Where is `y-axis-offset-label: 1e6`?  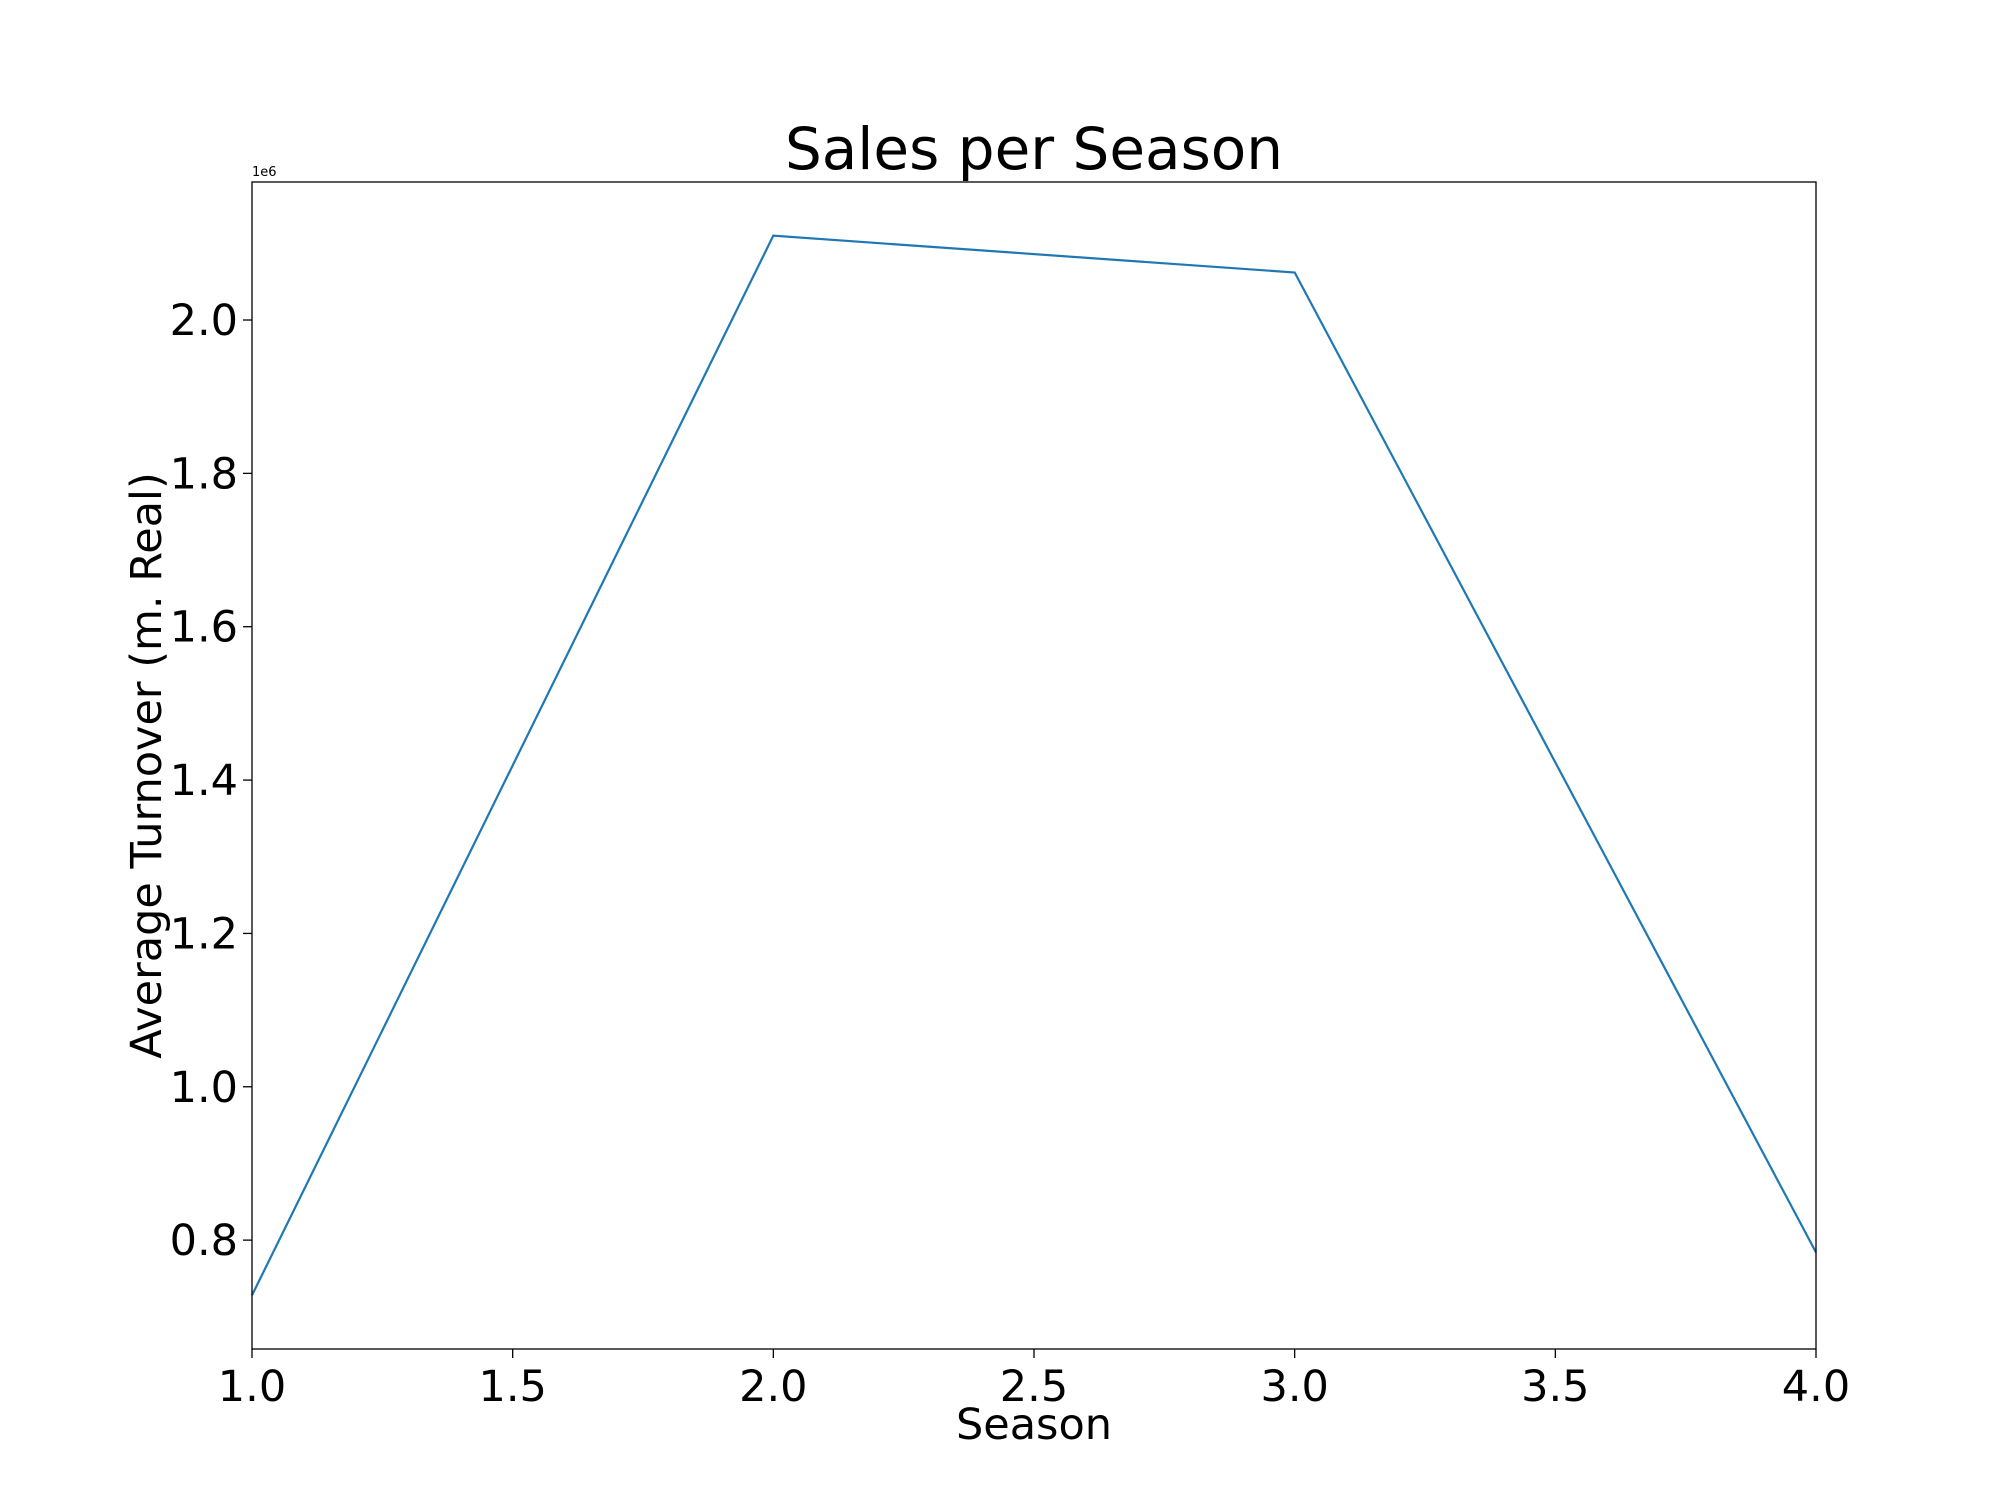 y-axis-offset-label: 1e6 is located at coordinates (264, 172).